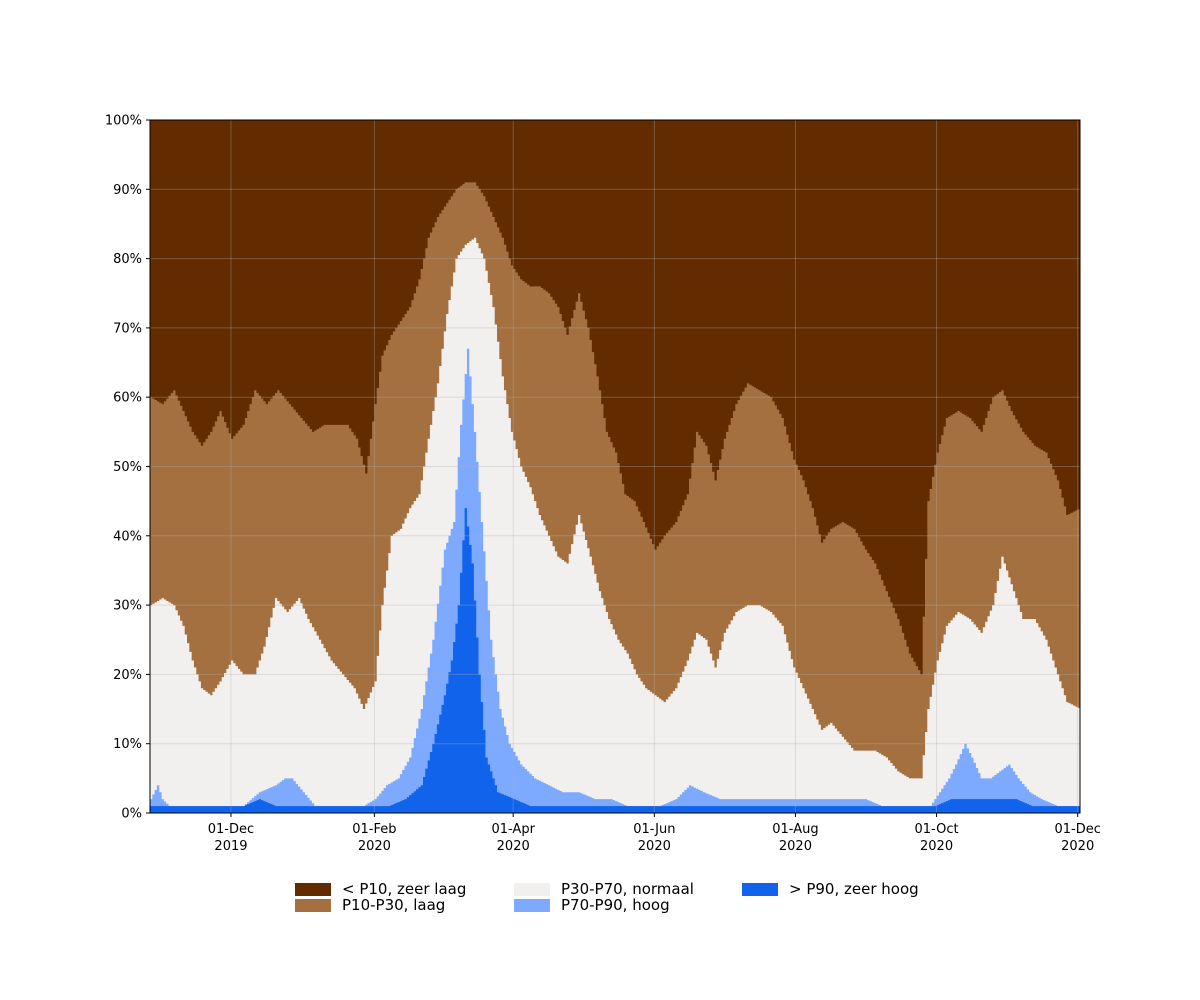 The height and width of the screenshot is (1000, 1200). Describe the element at coordinates (127, 606) in the screenshot. I see `y-tick-label: 30%` at that location.